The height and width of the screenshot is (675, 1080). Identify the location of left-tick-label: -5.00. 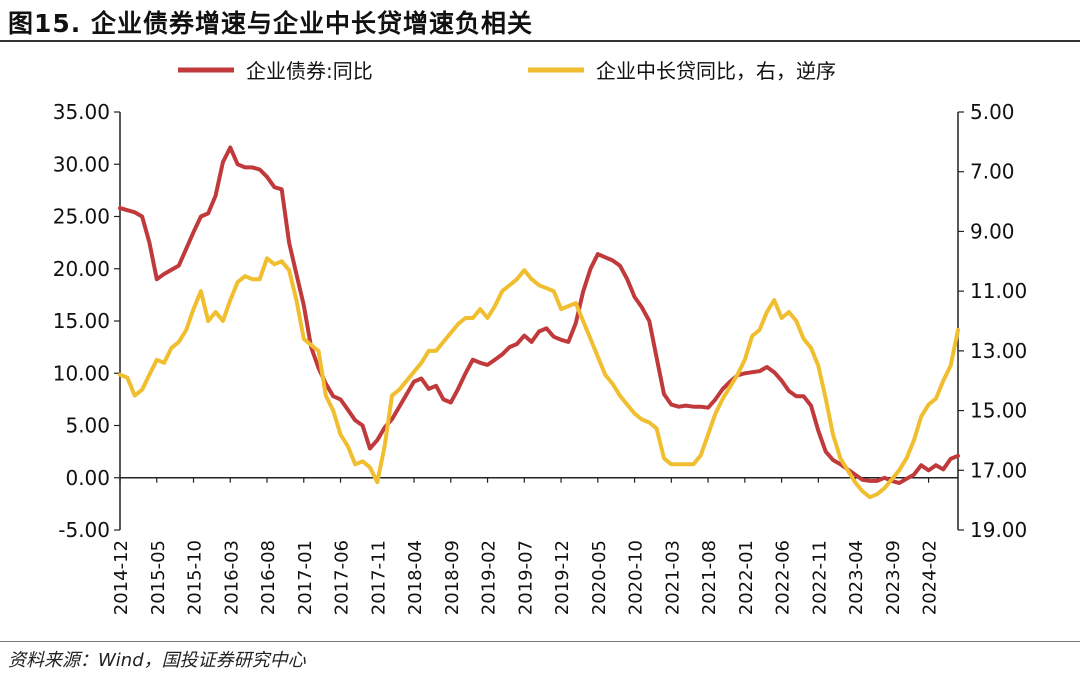
(84, 530).